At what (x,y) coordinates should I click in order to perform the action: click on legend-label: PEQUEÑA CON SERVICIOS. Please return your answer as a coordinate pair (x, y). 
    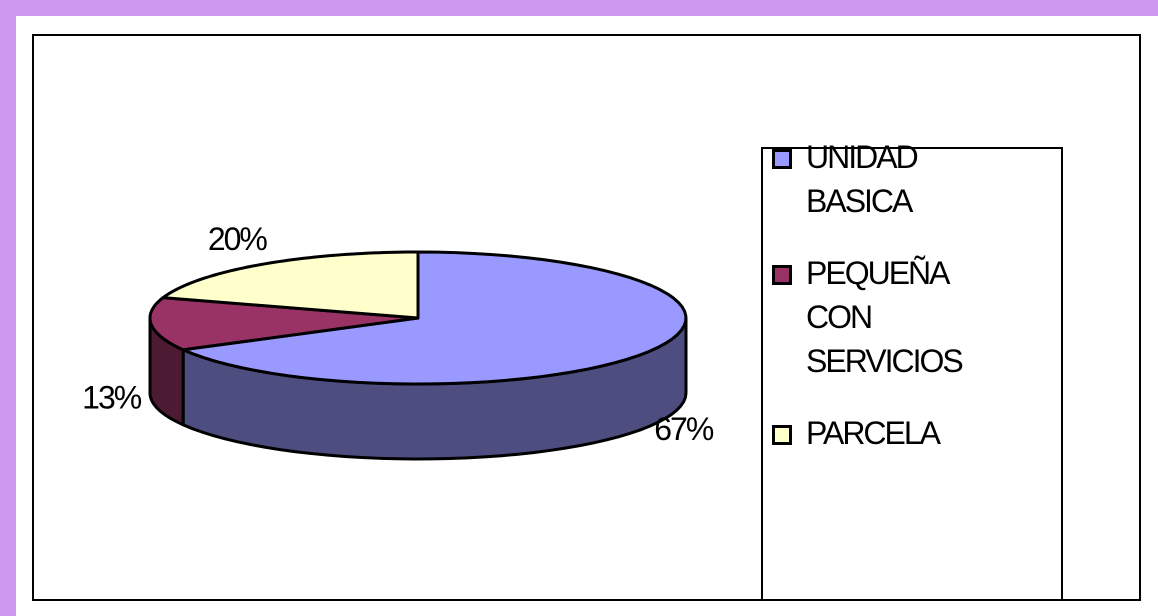
    Looking at the image, I should click on (885, 317).